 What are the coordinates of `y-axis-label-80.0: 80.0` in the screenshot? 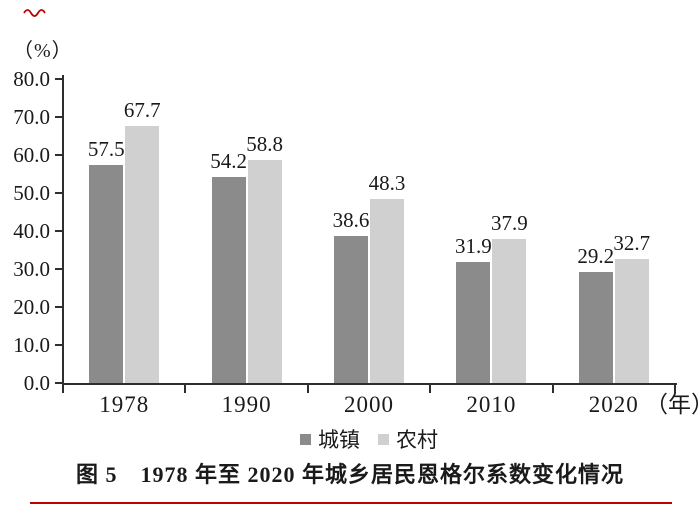 It's located at (31, 79).